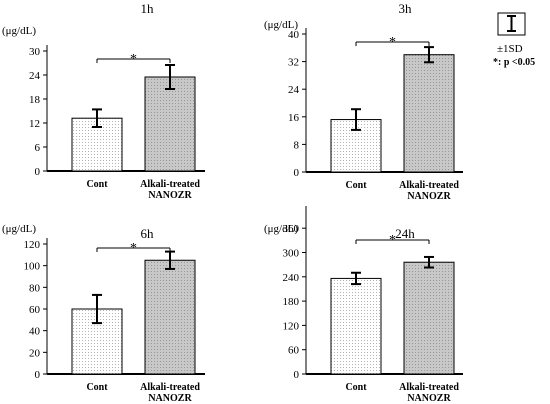 The width and height of the screenshot is (550, 404). Describe the element at coordinates (35, 288) in the screenshot. I see `y-tick-label: 80` at that location.